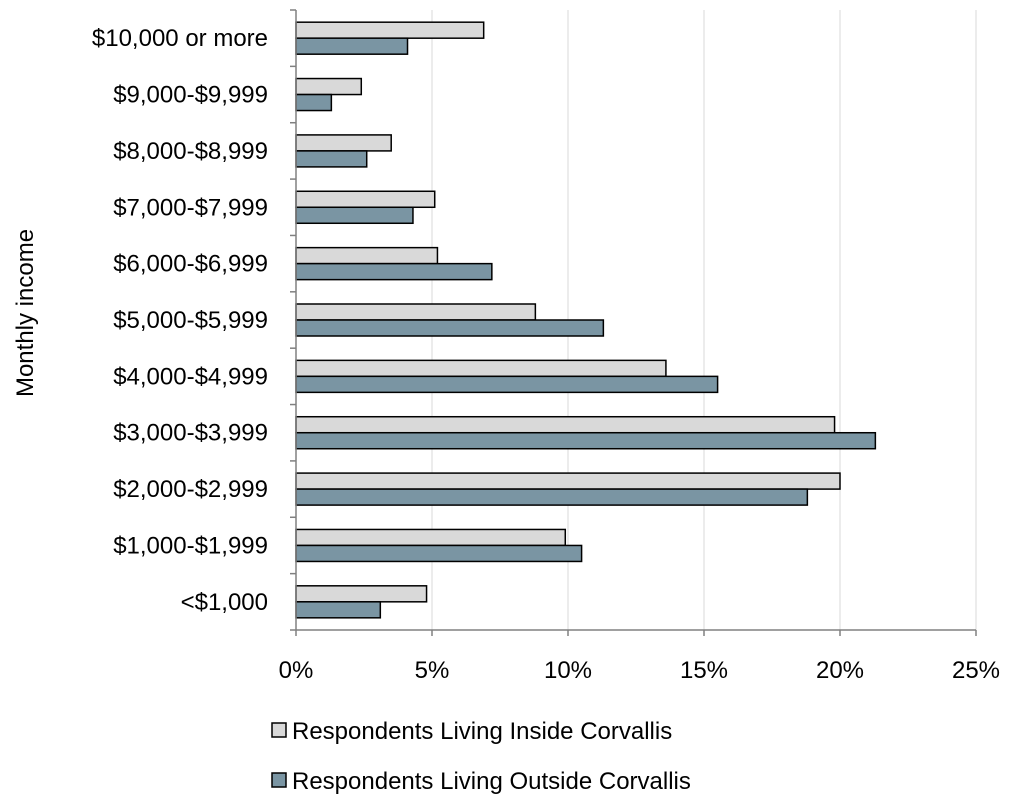 This screenshot has width=1018, height=799. Describe the element at coordinates (482, 731) in the screenshot. I see `legend-label: Respondents Living Inside Corvallis` at that location.